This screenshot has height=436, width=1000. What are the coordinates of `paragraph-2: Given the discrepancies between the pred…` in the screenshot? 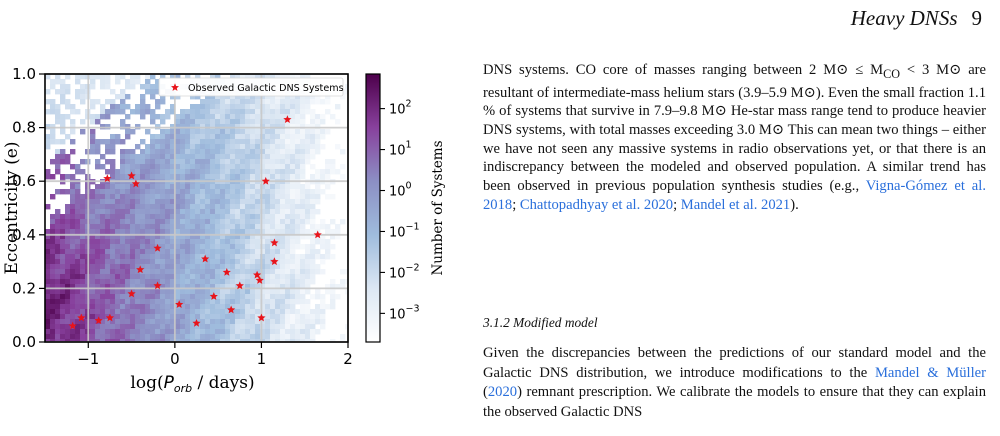 It's located at (734, 383).